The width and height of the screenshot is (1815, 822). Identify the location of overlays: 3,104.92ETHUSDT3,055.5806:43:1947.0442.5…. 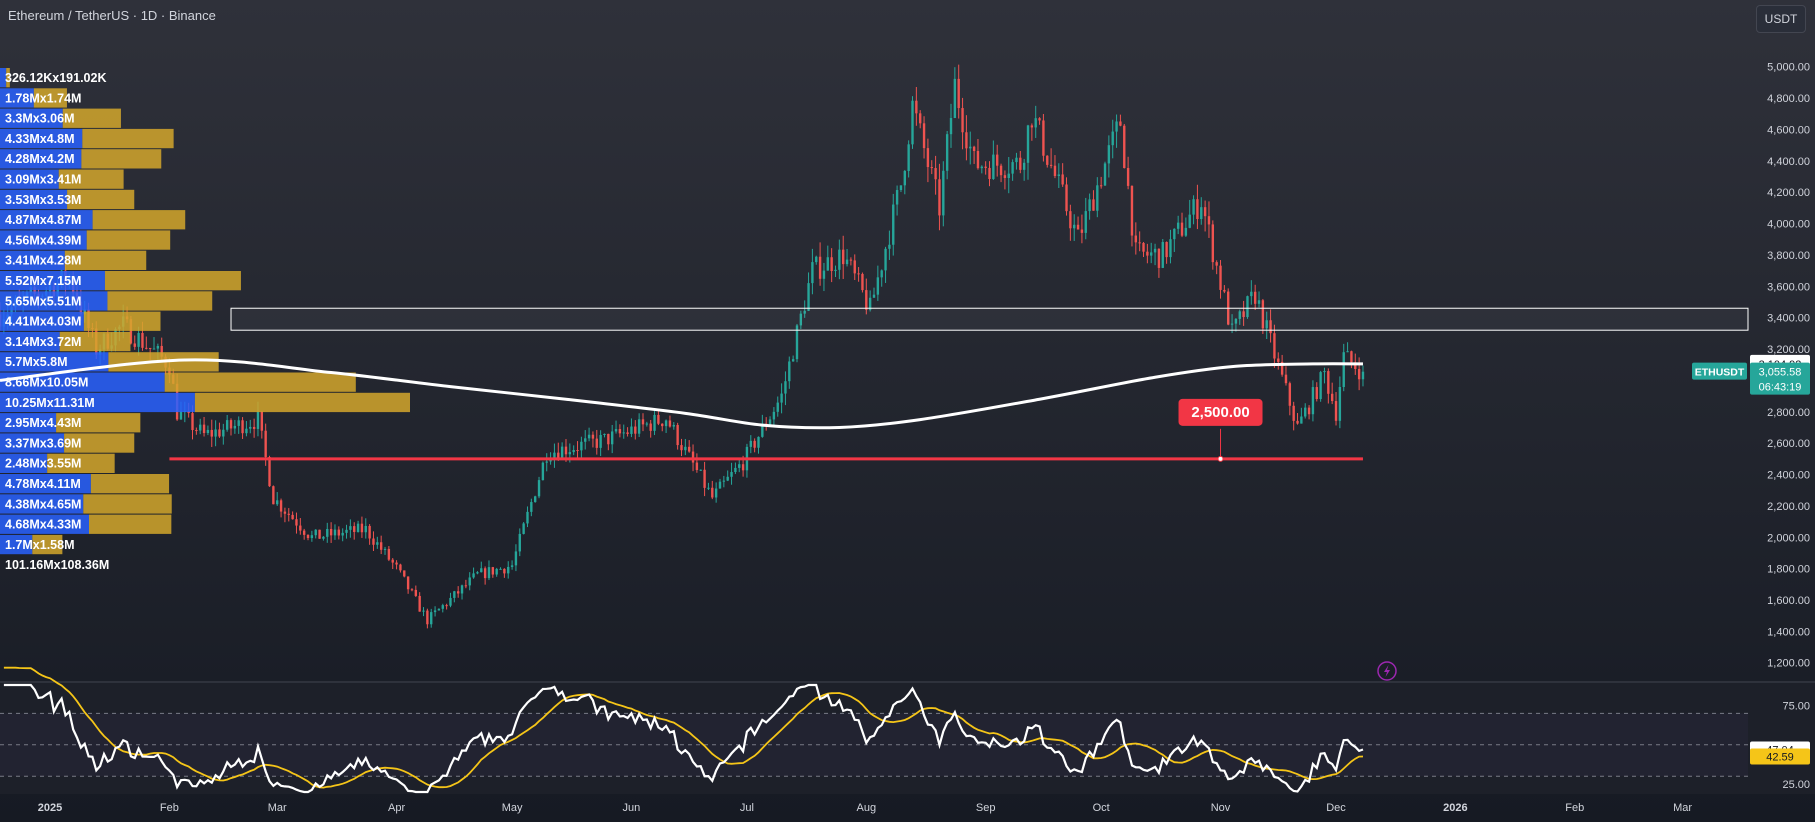
(1751, 559).